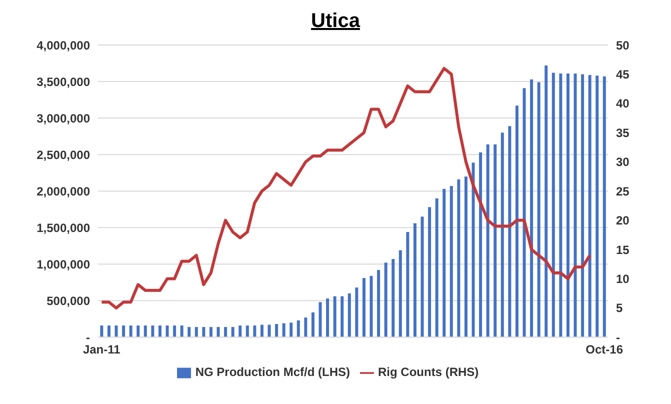 Image resolution: width=671 pixels, height=404 pixels. I want to click on y2-tick-label: 10, so click(623, 279).